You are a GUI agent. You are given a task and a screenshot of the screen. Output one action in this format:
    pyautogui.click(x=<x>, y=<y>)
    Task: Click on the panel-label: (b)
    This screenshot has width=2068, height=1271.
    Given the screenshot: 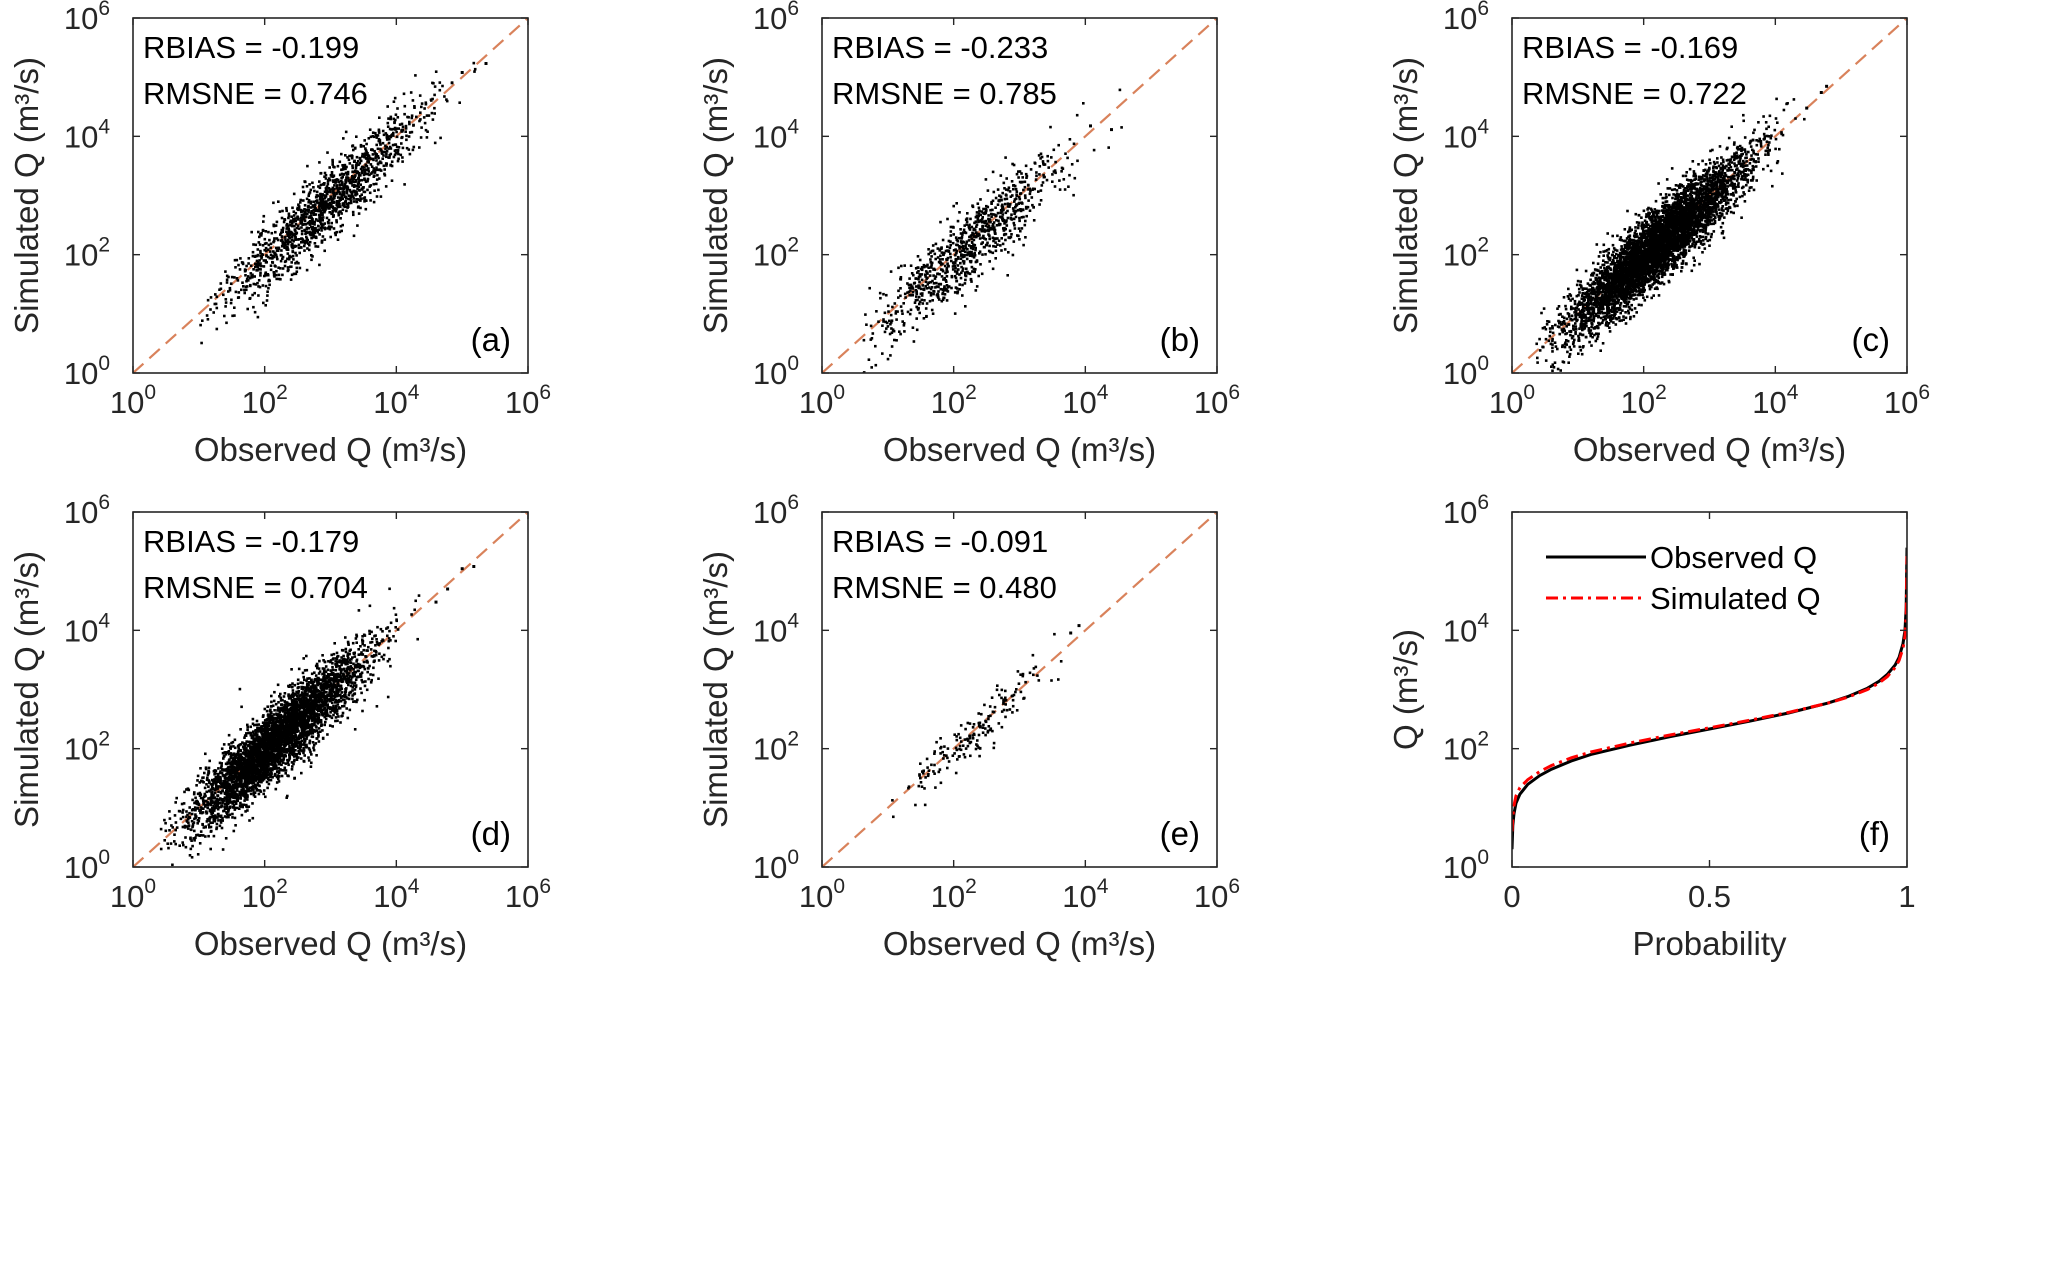 What is the action you would take?
    pyautogui.click(x=1180, y=339)
    